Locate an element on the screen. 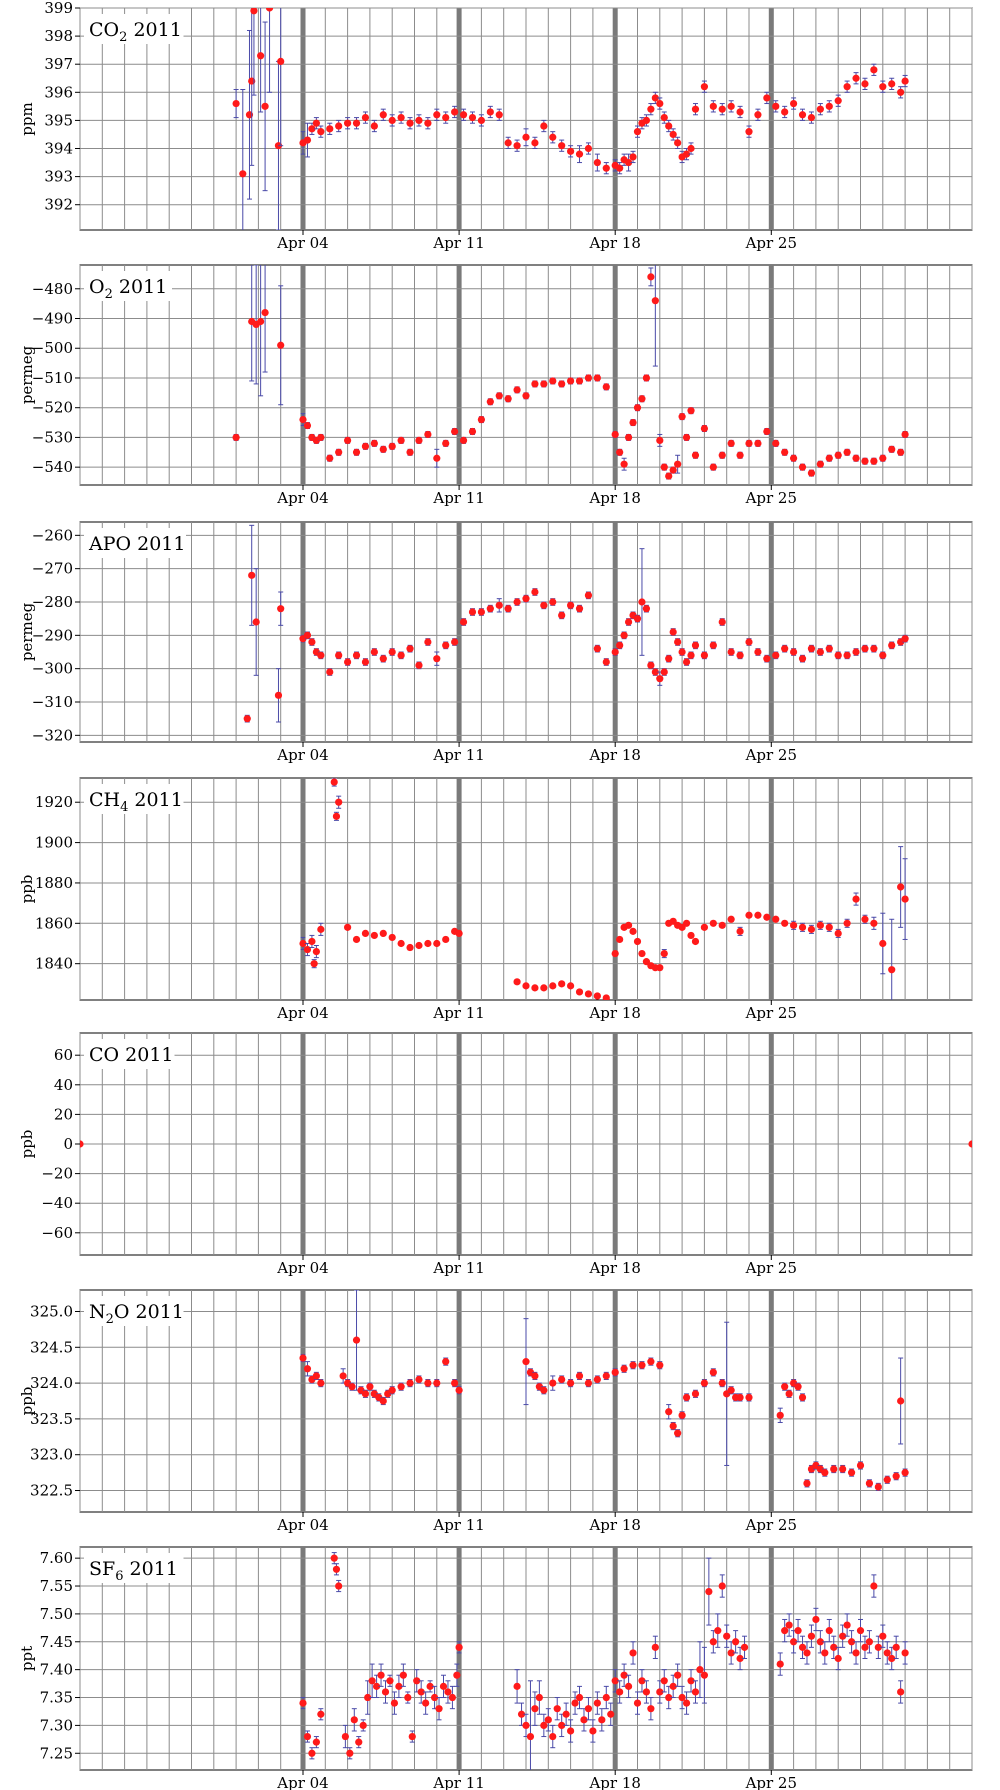 Image resolution: width=1000 pixels, height=1790 pixels. y-axis-label: ppb is located at coordinates (27, 1401).